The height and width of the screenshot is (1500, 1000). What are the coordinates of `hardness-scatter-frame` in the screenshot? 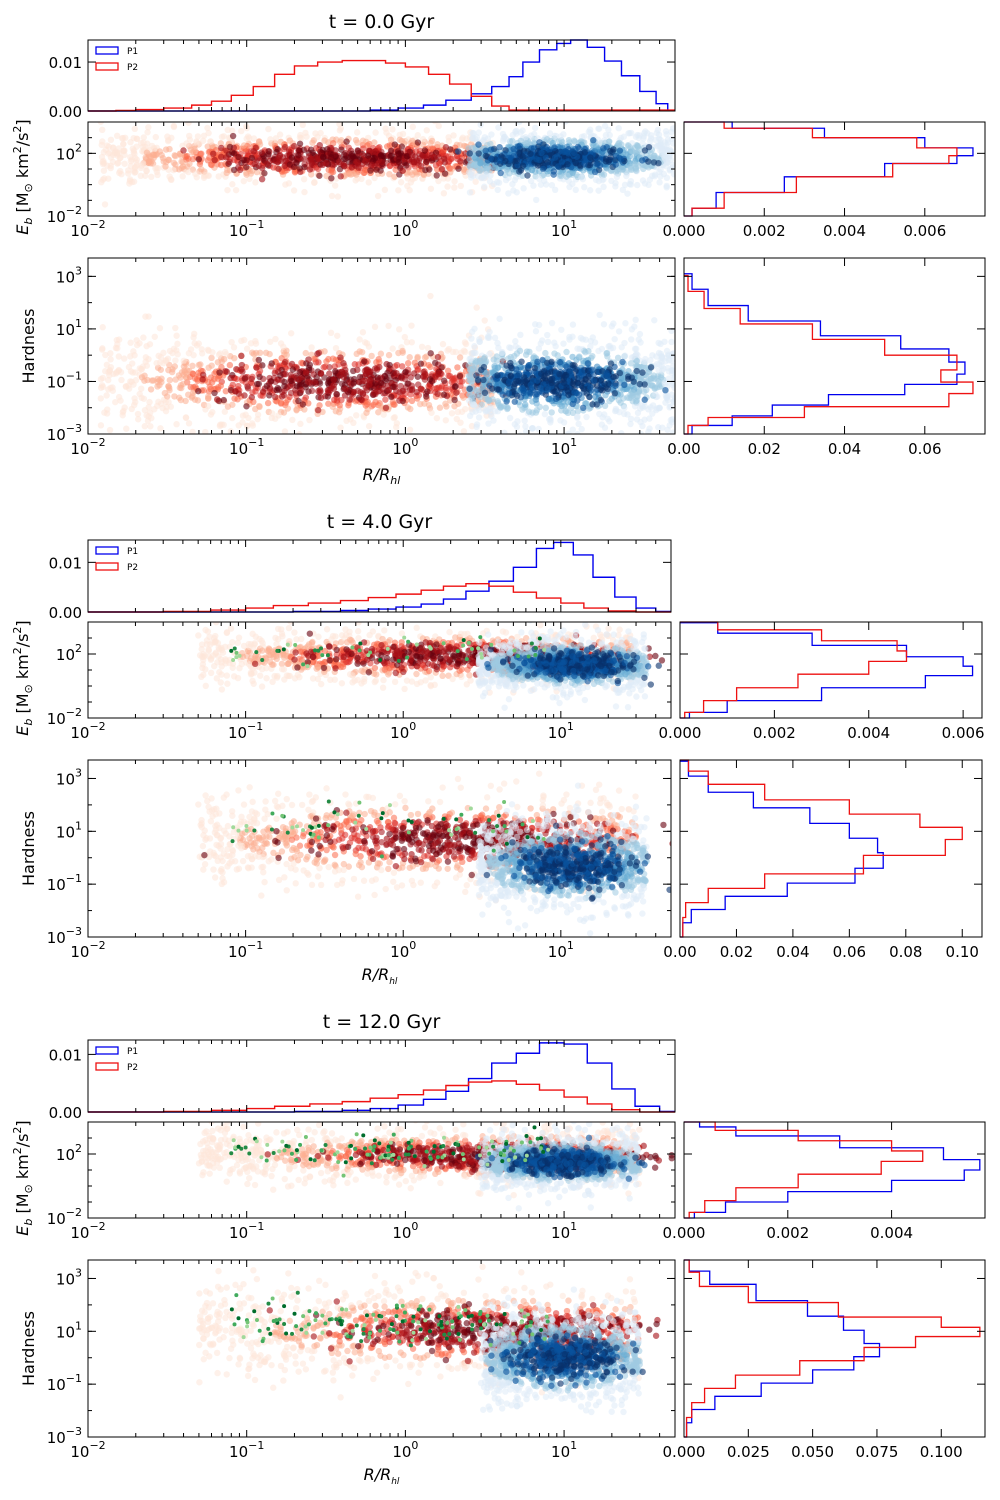 It's located at (381, 346).